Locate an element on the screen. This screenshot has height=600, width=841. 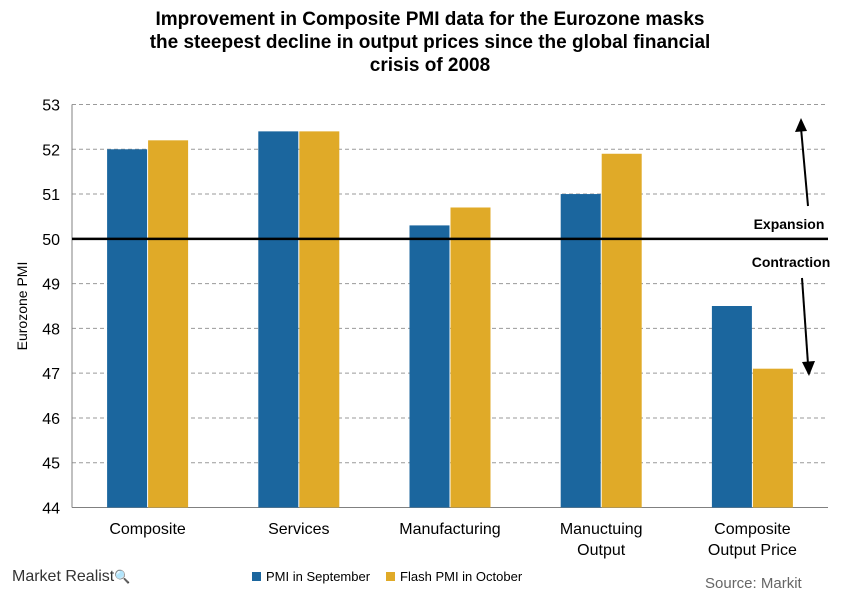
legend-label-october: Flash PMI in October is located at coordinates (461, 576).